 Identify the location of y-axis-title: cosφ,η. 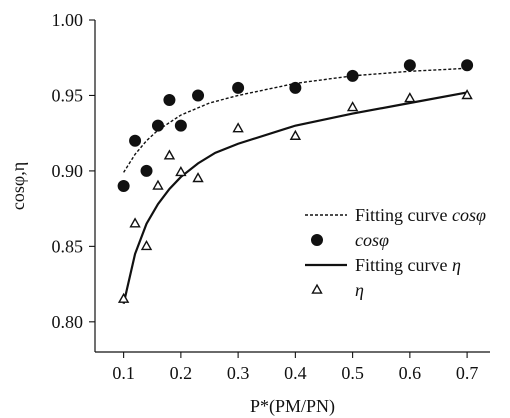
(18, 186).